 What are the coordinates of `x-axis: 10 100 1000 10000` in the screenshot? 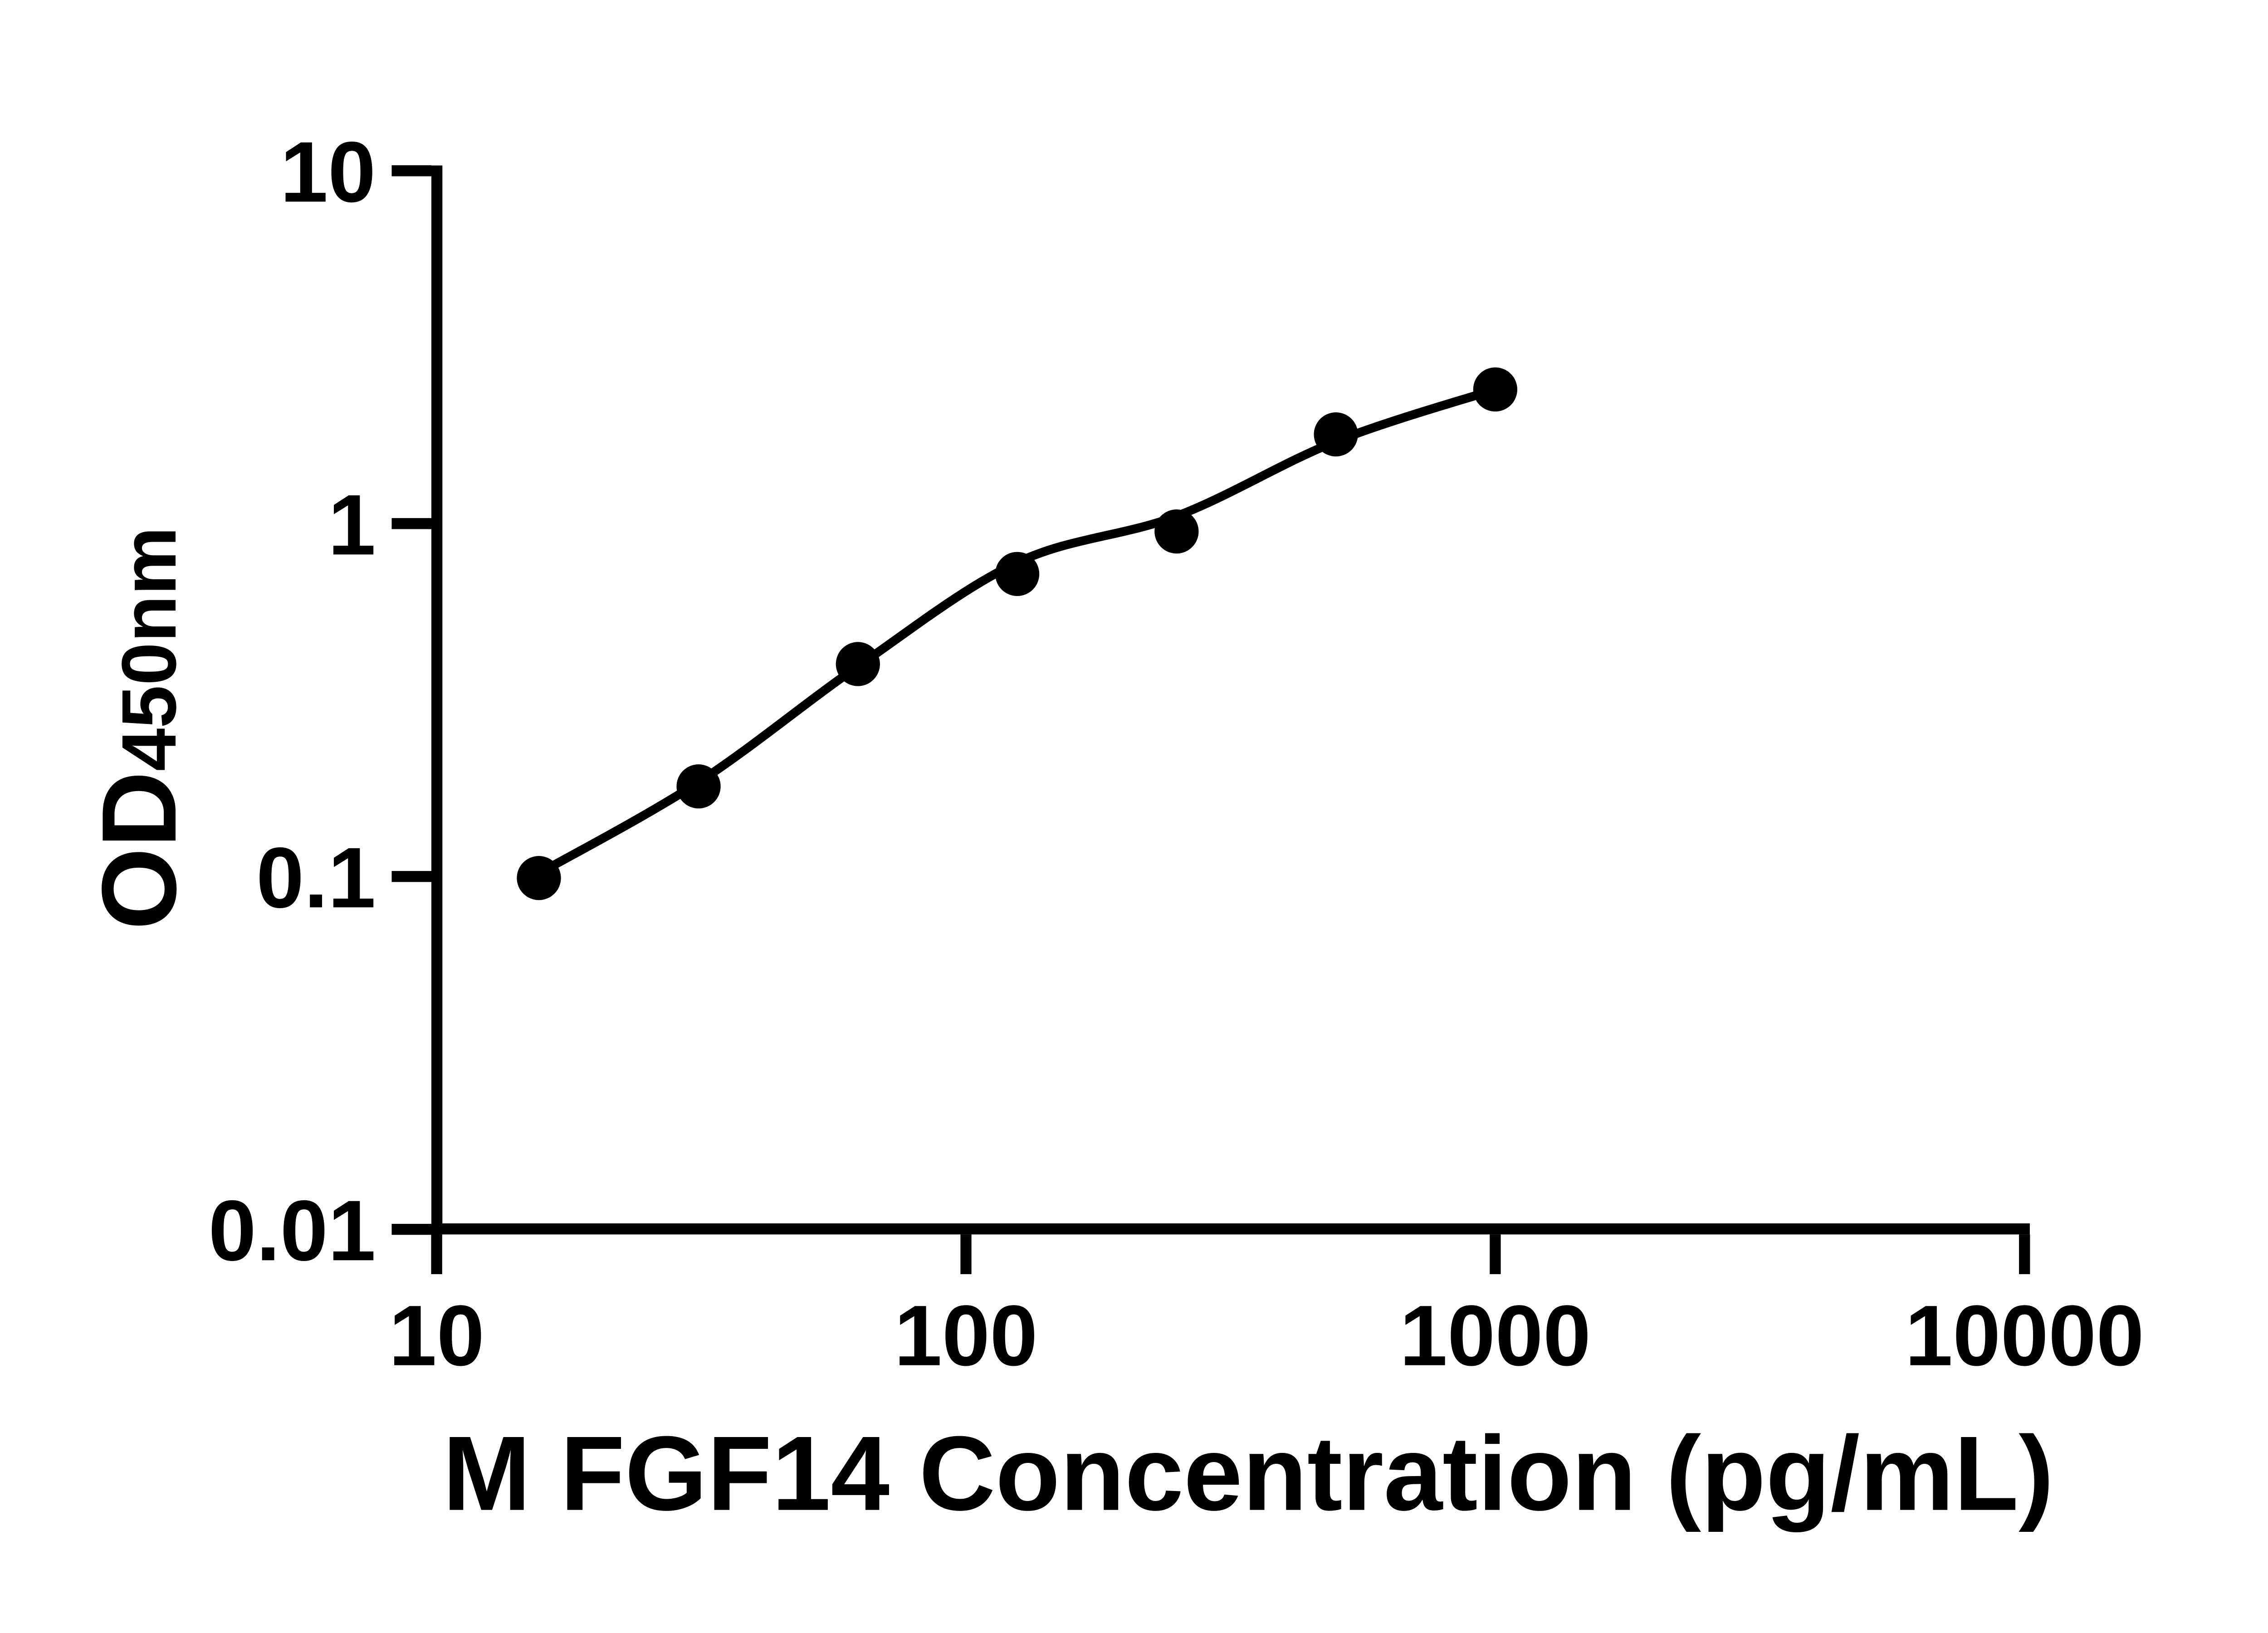 It's located at (1266, 1303).